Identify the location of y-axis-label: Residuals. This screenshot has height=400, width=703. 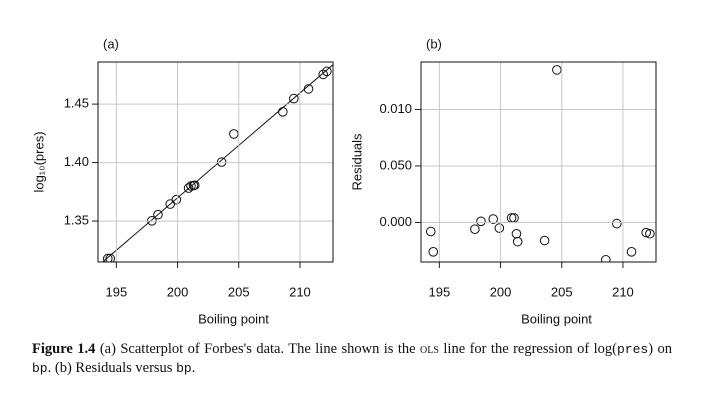
(356, 162).